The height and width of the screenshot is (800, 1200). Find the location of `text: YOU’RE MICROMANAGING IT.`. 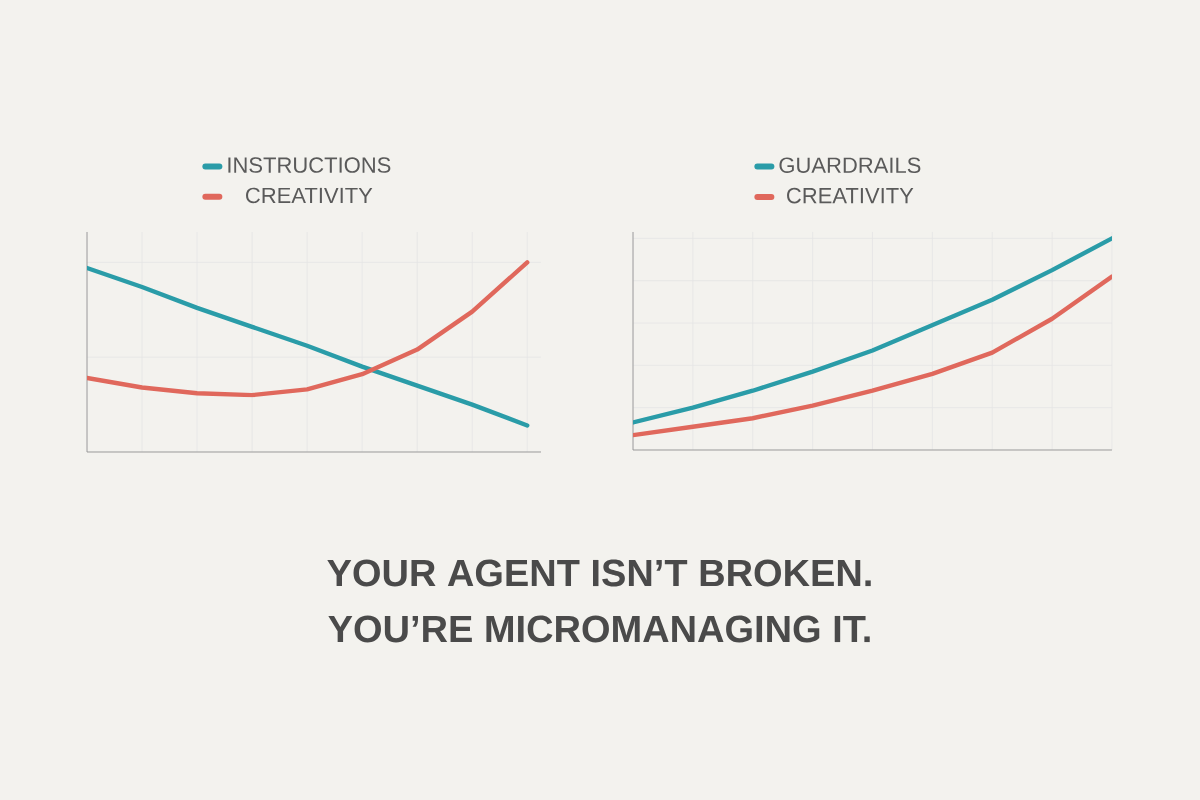

text: YOU’RE MICROMANAGING IT. is located at coordinates (599, 629).